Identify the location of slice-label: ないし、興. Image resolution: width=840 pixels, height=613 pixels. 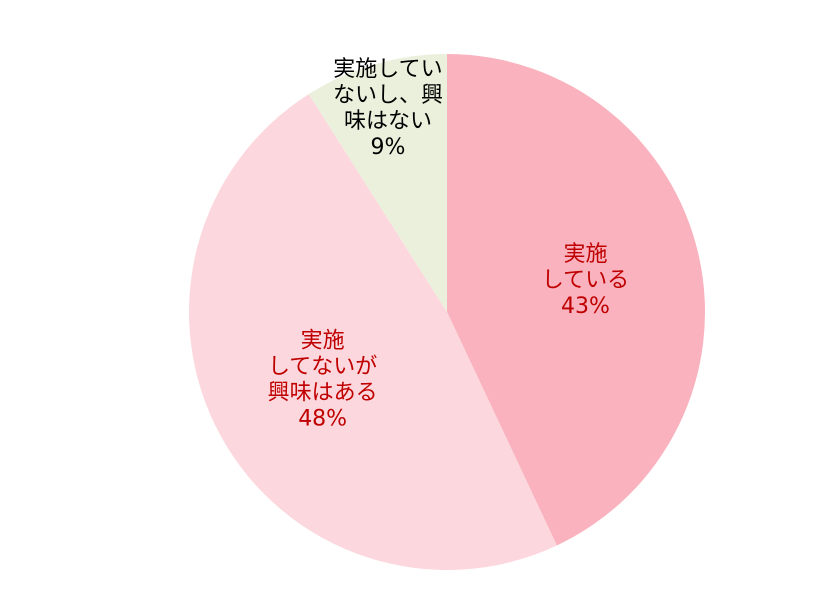
(388, 95).